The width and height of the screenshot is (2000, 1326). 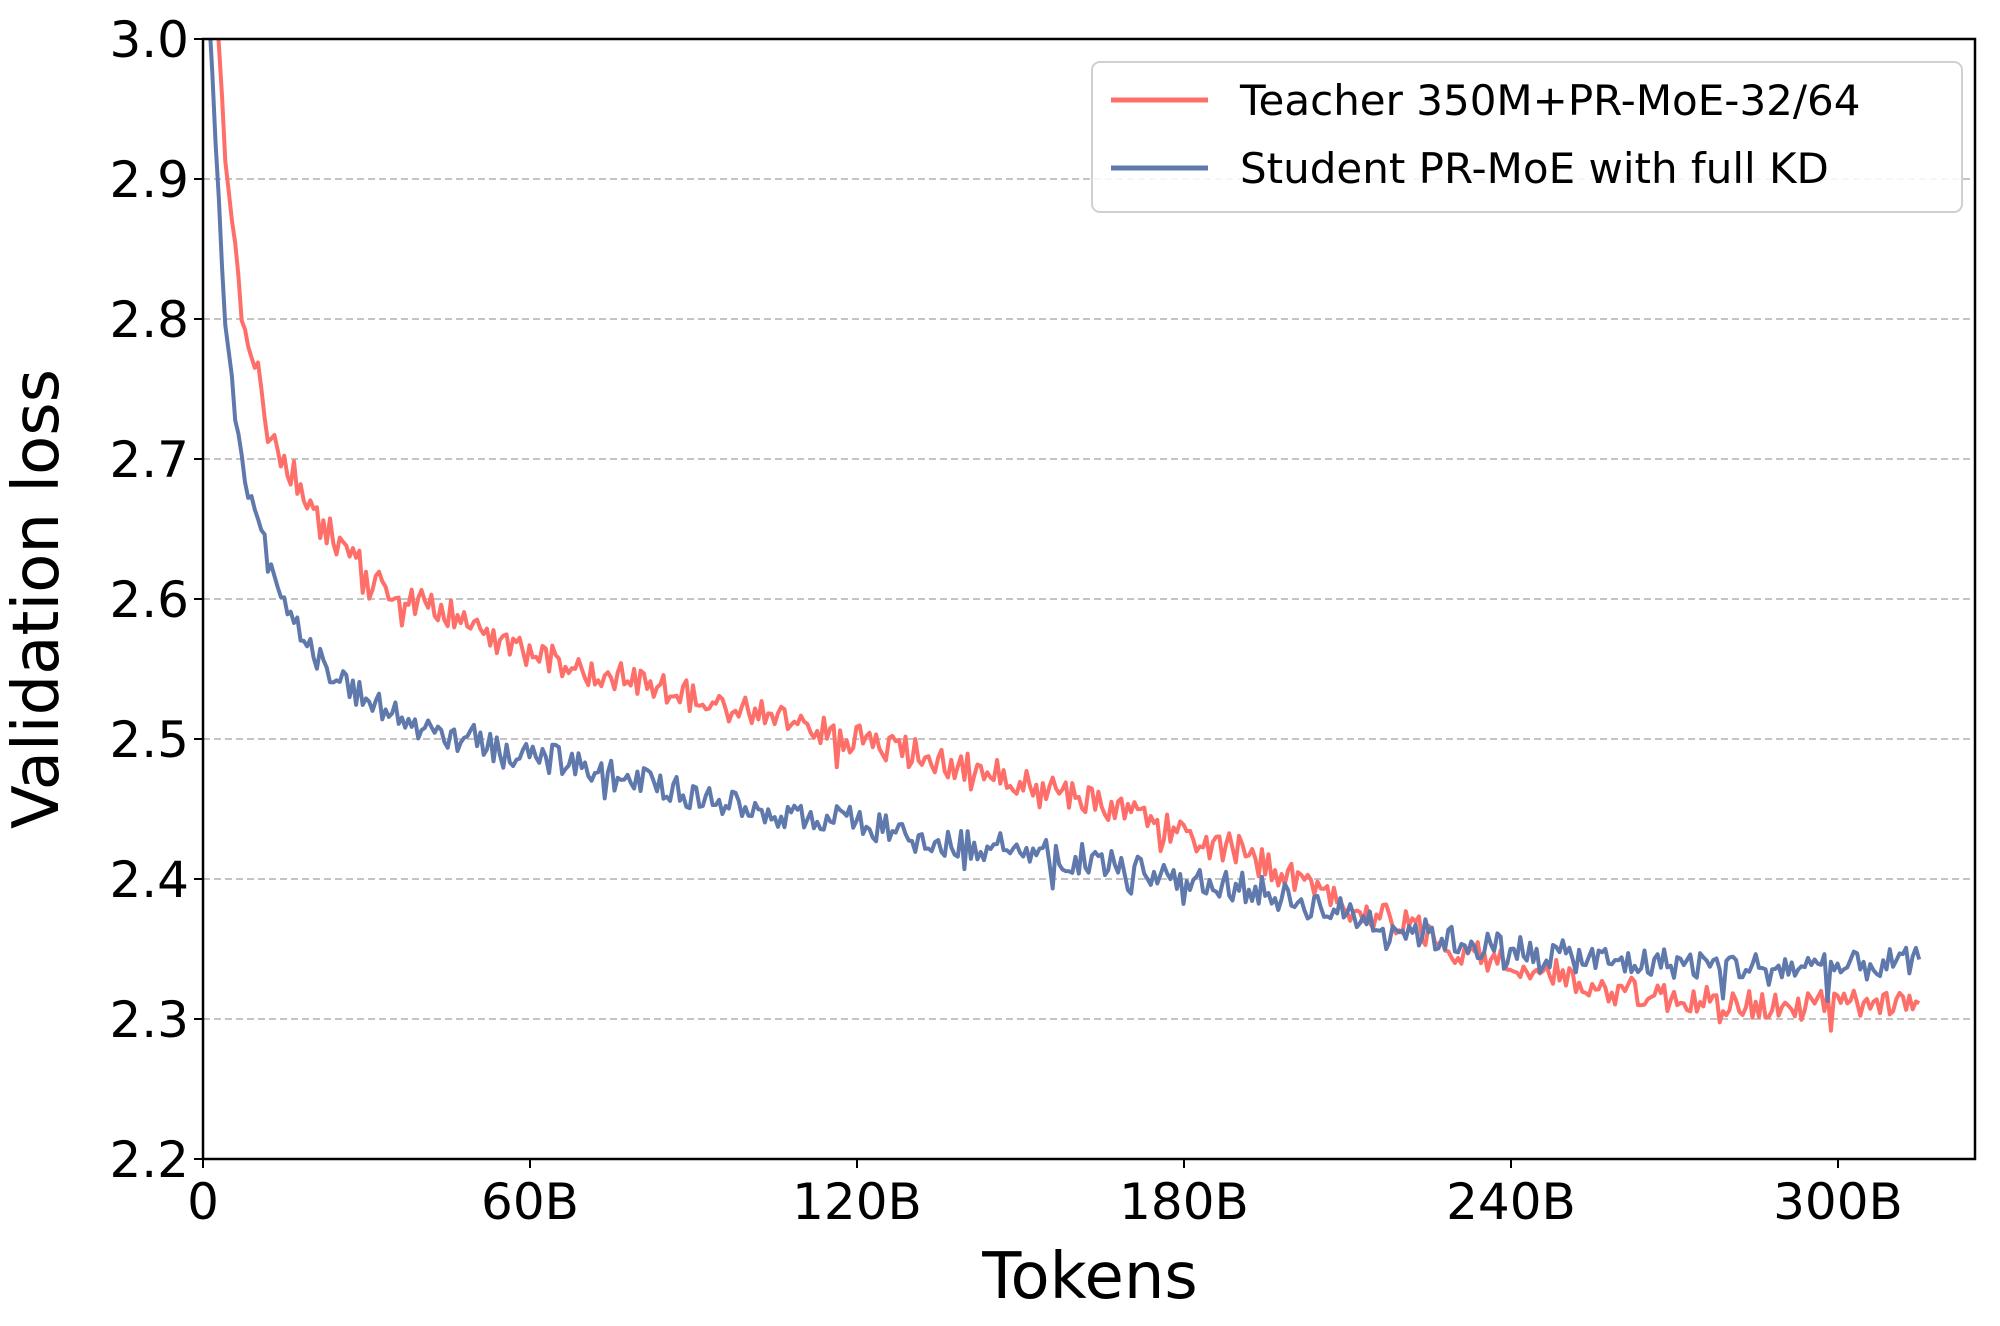 I want to click on y-axis-title: Validation loss, so click(x=37, y=599).